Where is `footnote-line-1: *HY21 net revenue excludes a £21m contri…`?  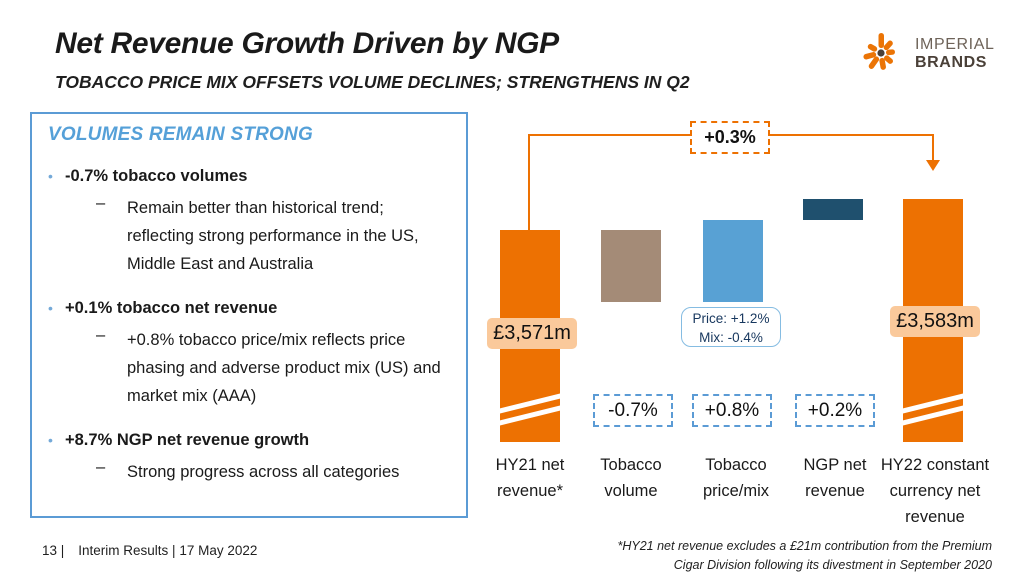 footnote-line-1: *HY21 net revenue excludes a £21m contri… is located at coordinates (805, 546).